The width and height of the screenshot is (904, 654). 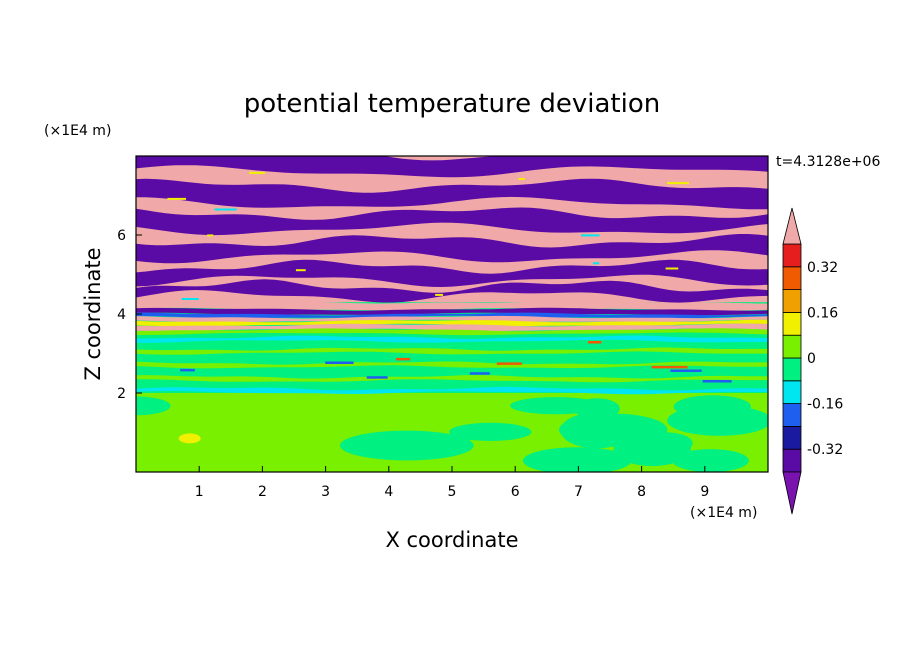 I want to click on colorbar-label: 0.16, so click(x=822, y=313).